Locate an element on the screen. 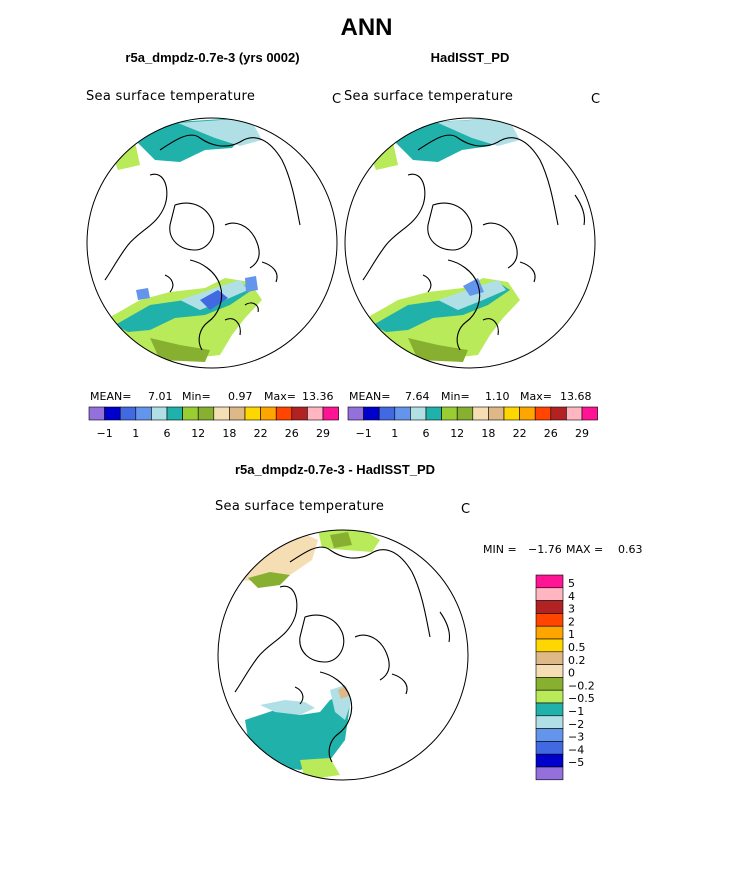 The image size is (733, 882). legend-label: 0.2 is located at coordinates (577, 660).